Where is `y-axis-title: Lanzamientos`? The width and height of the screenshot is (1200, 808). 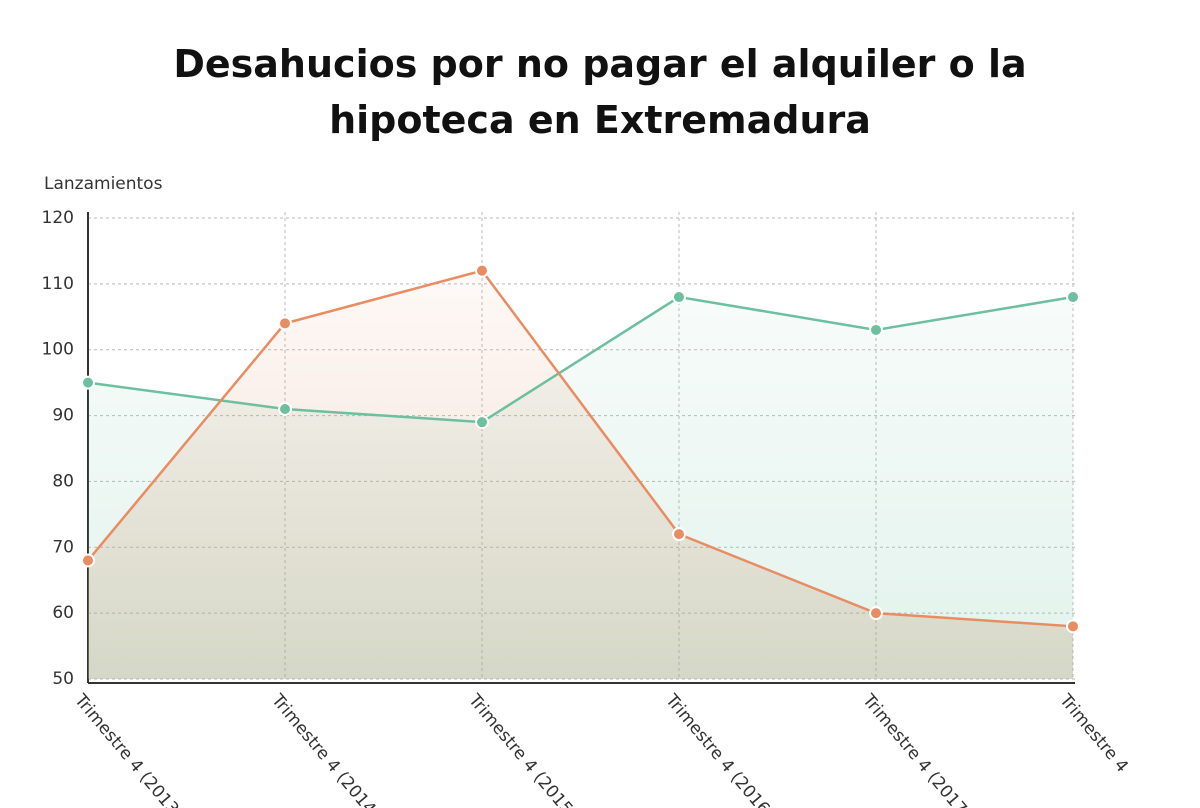 y-axis-title: Lanzamientos is located at coordinates (103, 184).